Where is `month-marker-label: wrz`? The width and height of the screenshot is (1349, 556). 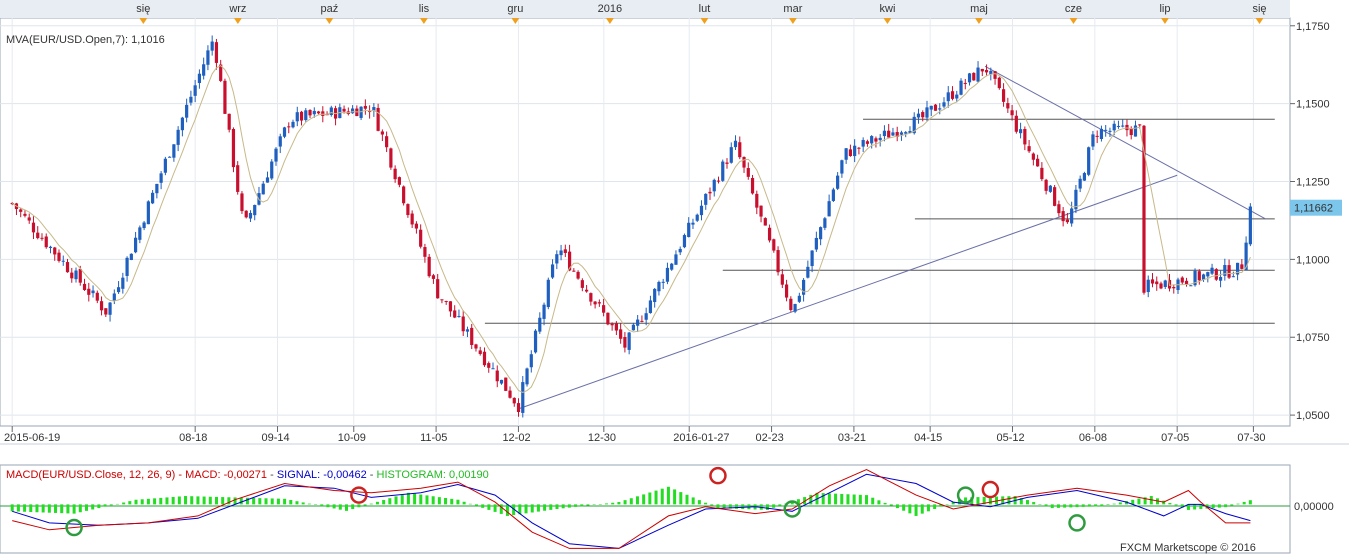
month-marker-label: wrz is located at coordinates (237, 9).